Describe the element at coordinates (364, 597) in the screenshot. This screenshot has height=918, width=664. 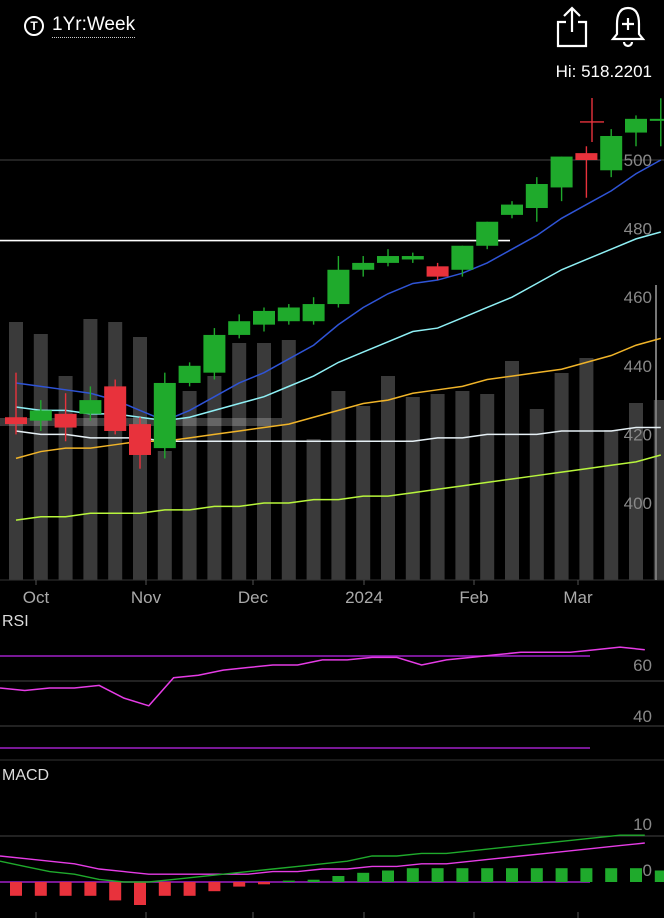
I see `x-tick-label: 2024` at that location.